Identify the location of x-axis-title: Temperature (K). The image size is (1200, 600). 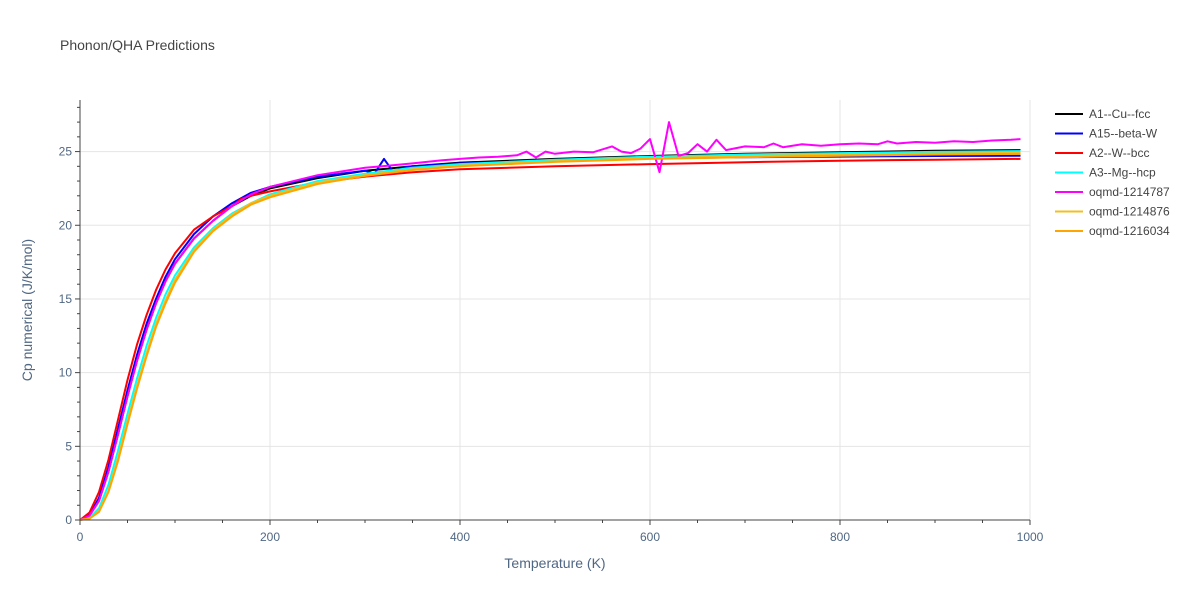
(554, 563).